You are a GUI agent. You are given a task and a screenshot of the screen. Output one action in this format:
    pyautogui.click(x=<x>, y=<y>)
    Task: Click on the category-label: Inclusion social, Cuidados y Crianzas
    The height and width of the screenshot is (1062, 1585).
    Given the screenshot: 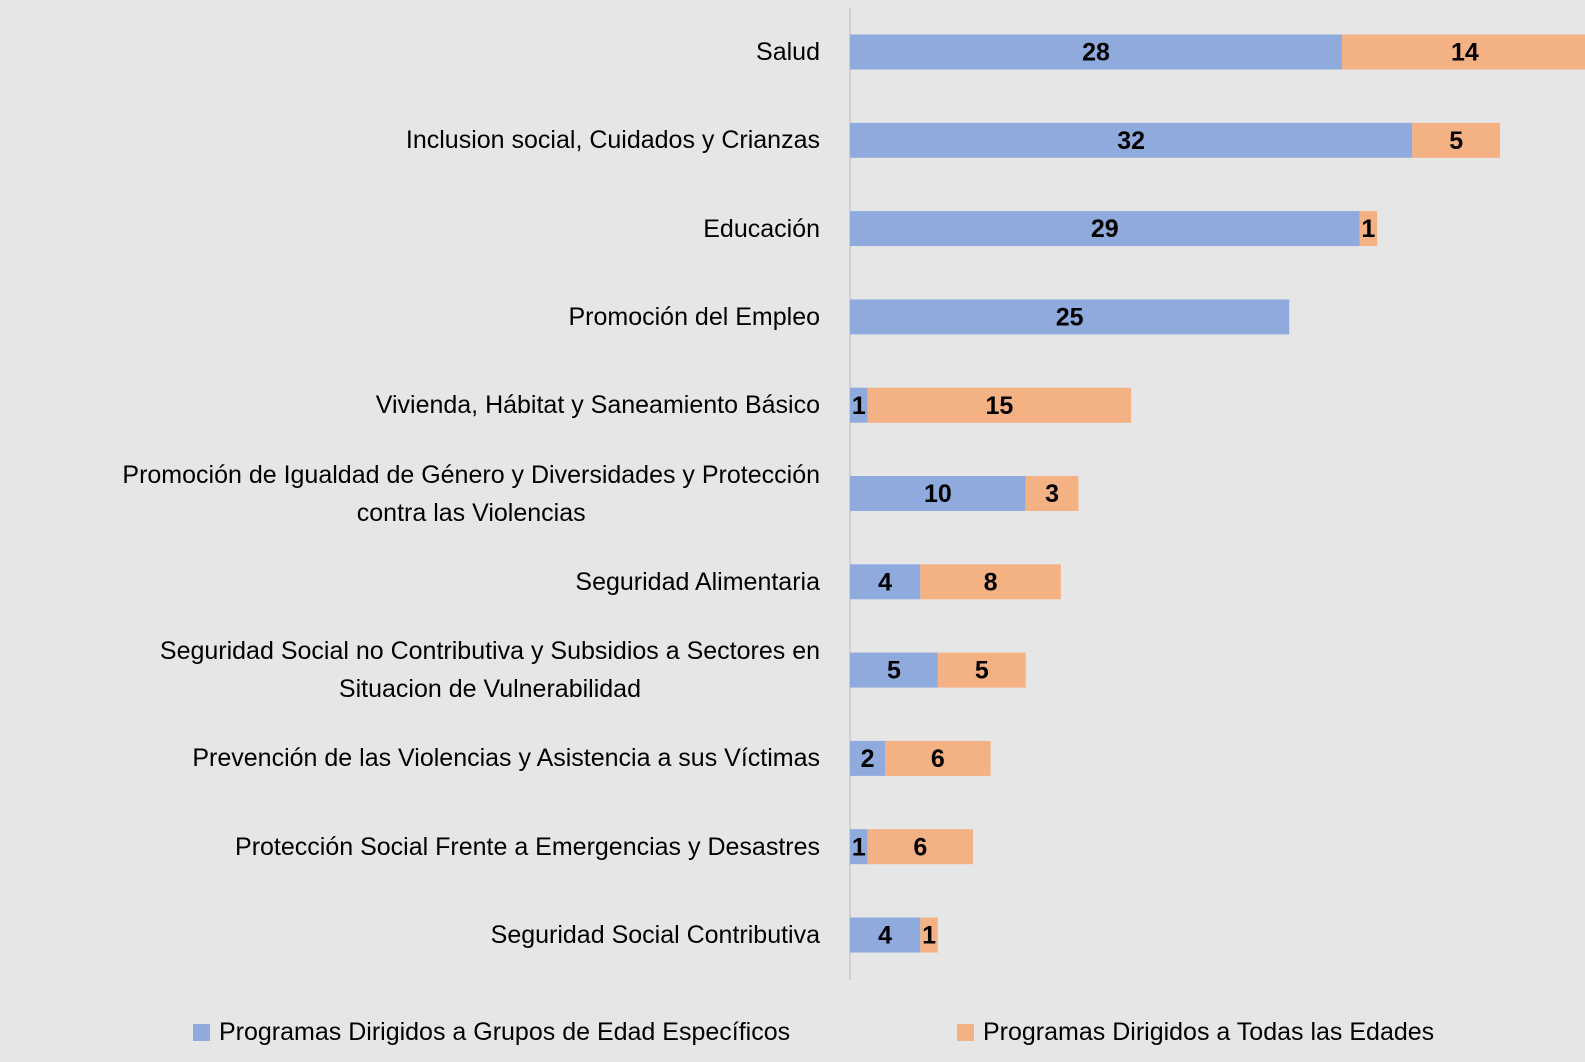 What is the action you would take?
    pyautogui.click(x=410, y=140)
    